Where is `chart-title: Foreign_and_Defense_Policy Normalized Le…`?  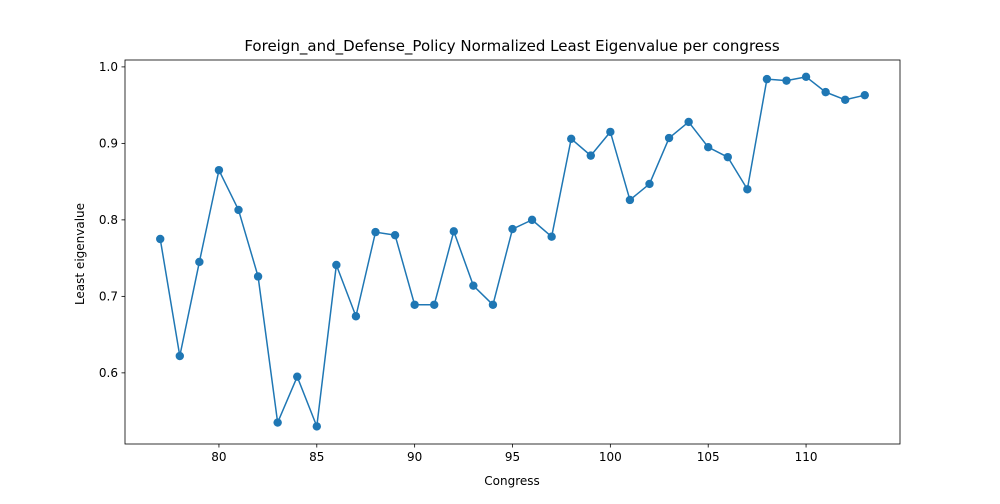
chart-title: Foreign_and_Defense_Policy Normalized Le… is located at coordinates (511, 46).